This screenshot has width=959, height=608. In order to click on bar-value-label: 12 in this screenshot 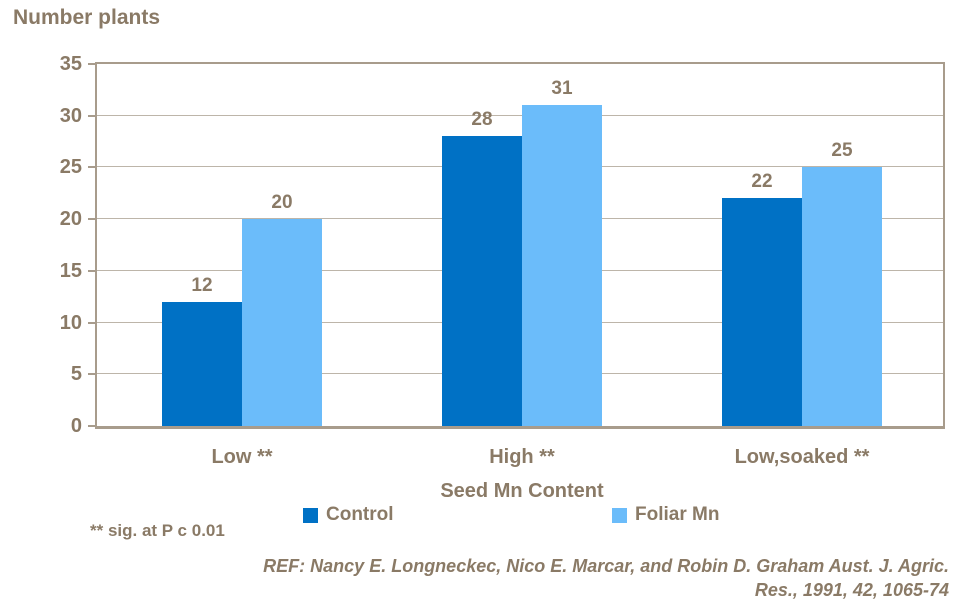, I will do `click(202, 285)`.